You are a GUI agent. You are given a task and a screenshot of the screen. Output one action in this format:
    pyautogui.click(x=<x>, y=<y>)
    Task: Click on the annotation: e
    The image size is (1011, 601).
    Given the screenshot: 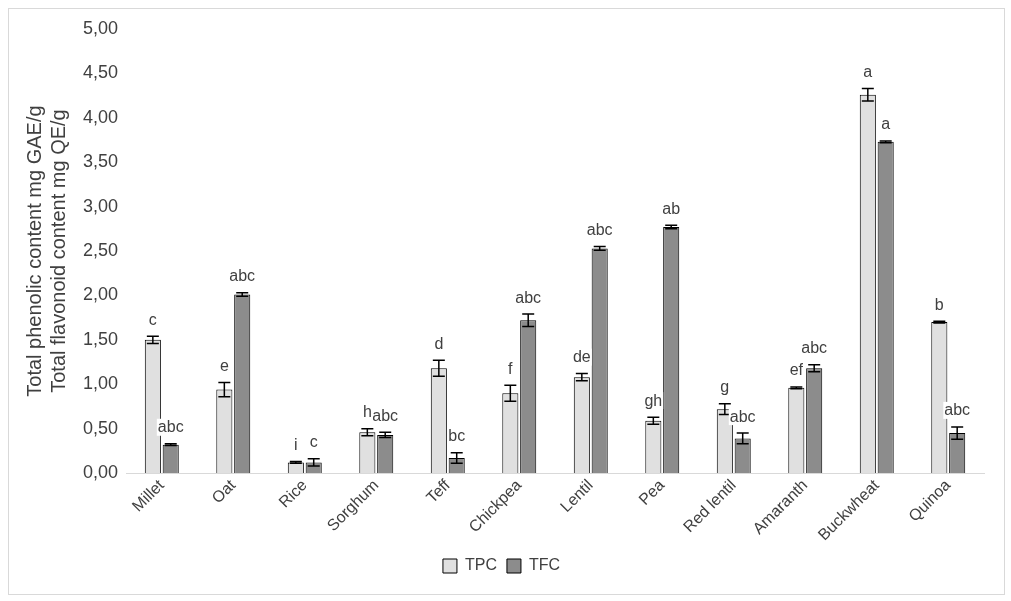 What is the action you would take?
    pyautogui.click(x=224, y=365)
    